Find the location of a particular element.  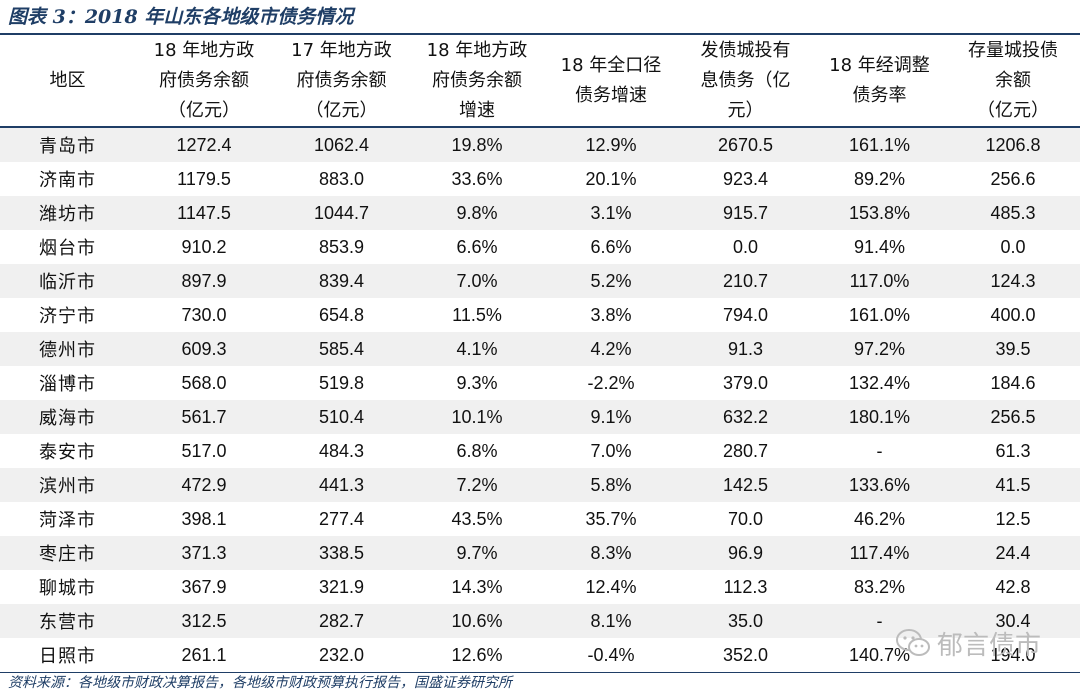

city-name-cell: 临沂市 is located at coordinates (67, 281).